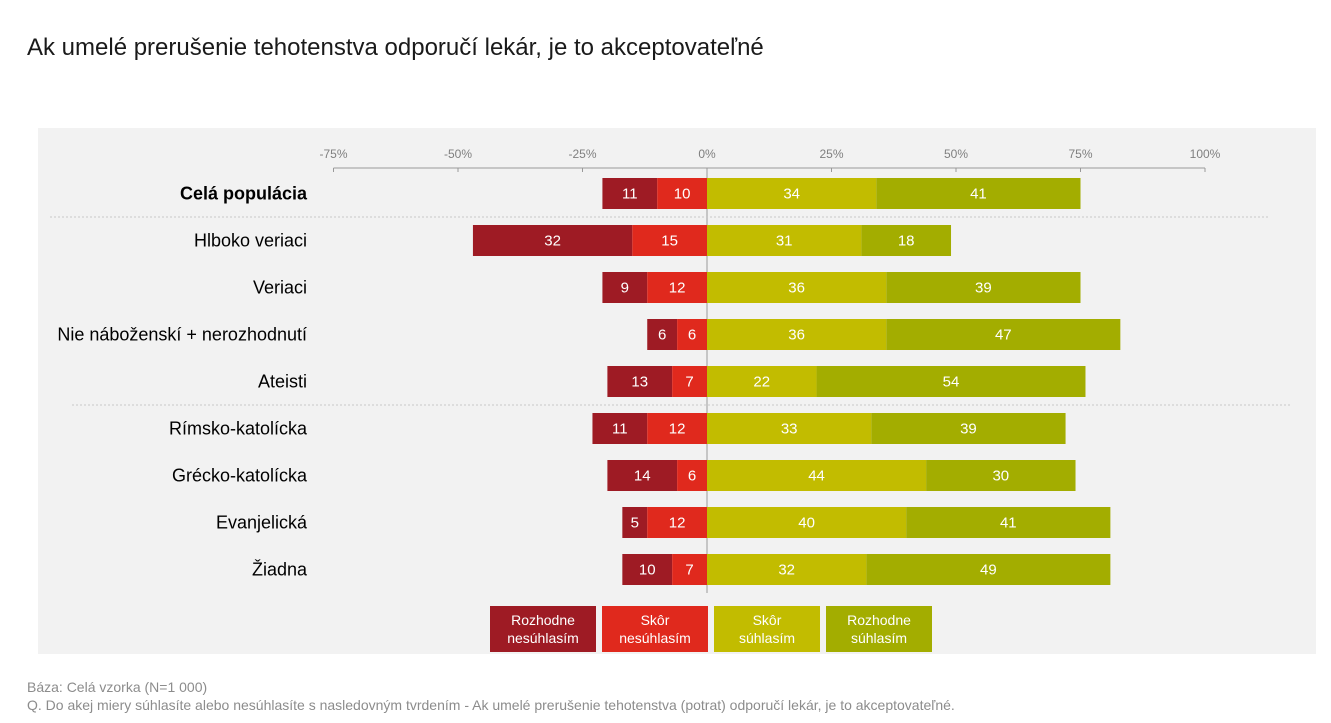 The height and width of the screenshot is (723, 1331). What do you see at coordinates (262, 523) in the screenshot?
I see `category-label: Evanjelická` at bounding box center [262, 523].